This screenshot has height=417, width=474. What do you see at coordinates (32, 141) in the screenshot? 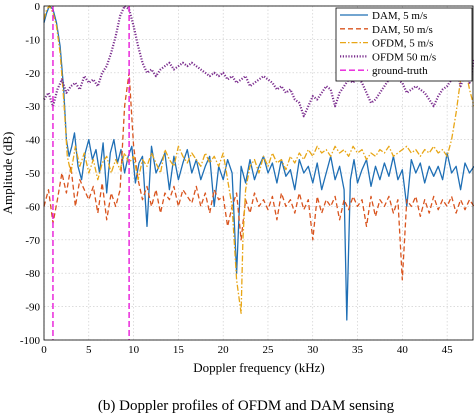
I see `y-tick-label: -40` at bounding box center [32, 141].